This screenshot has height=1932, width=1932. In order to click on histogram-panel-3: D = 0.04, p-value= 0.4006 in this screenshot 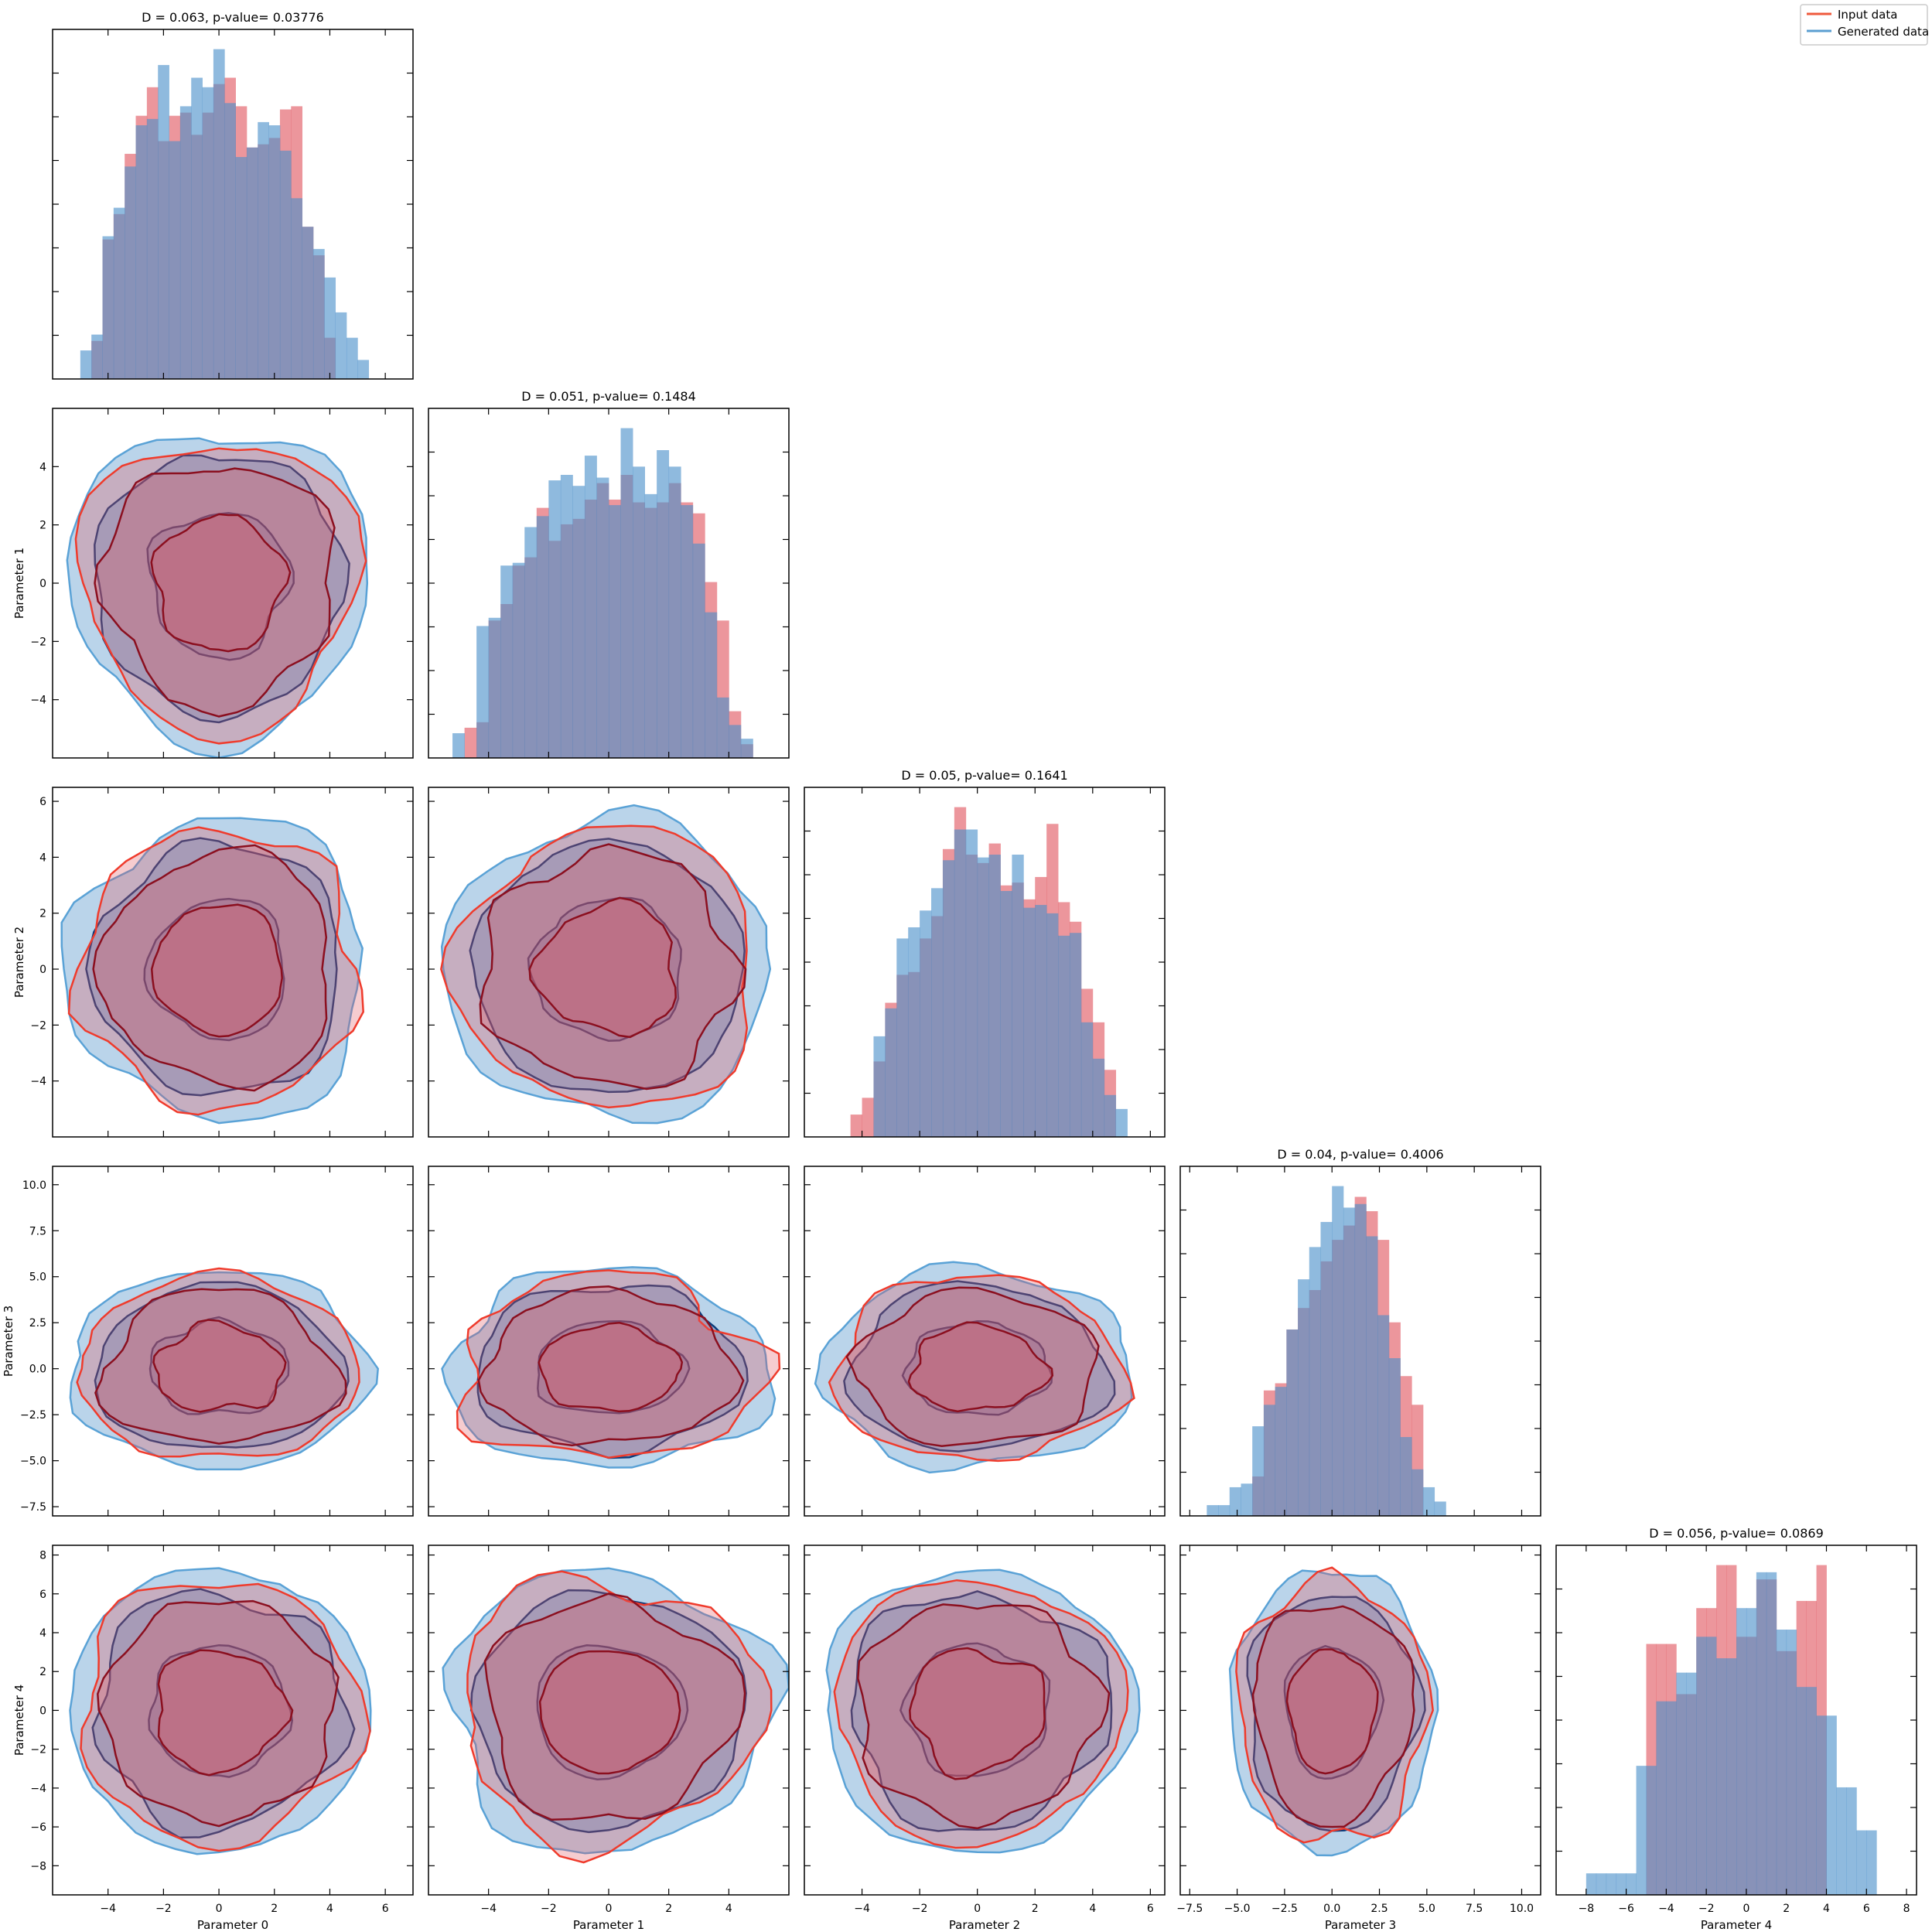, I will do `click(1360, 1332)`.